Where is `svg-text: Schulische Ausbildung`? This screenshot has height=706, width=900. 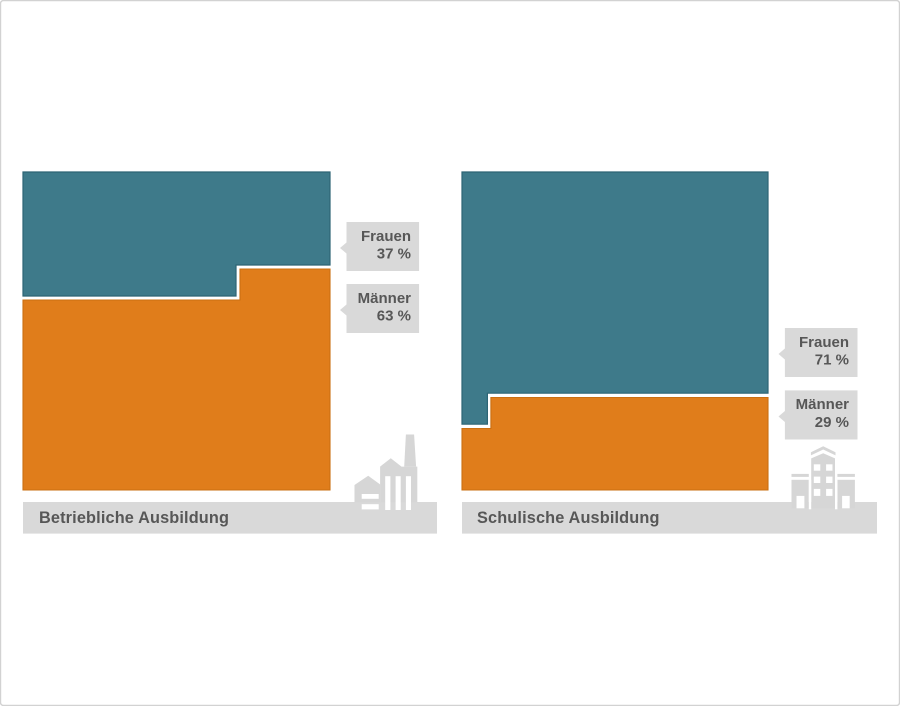
svg-text: Schulische Ausbildung is located at coordinates (568, 518).